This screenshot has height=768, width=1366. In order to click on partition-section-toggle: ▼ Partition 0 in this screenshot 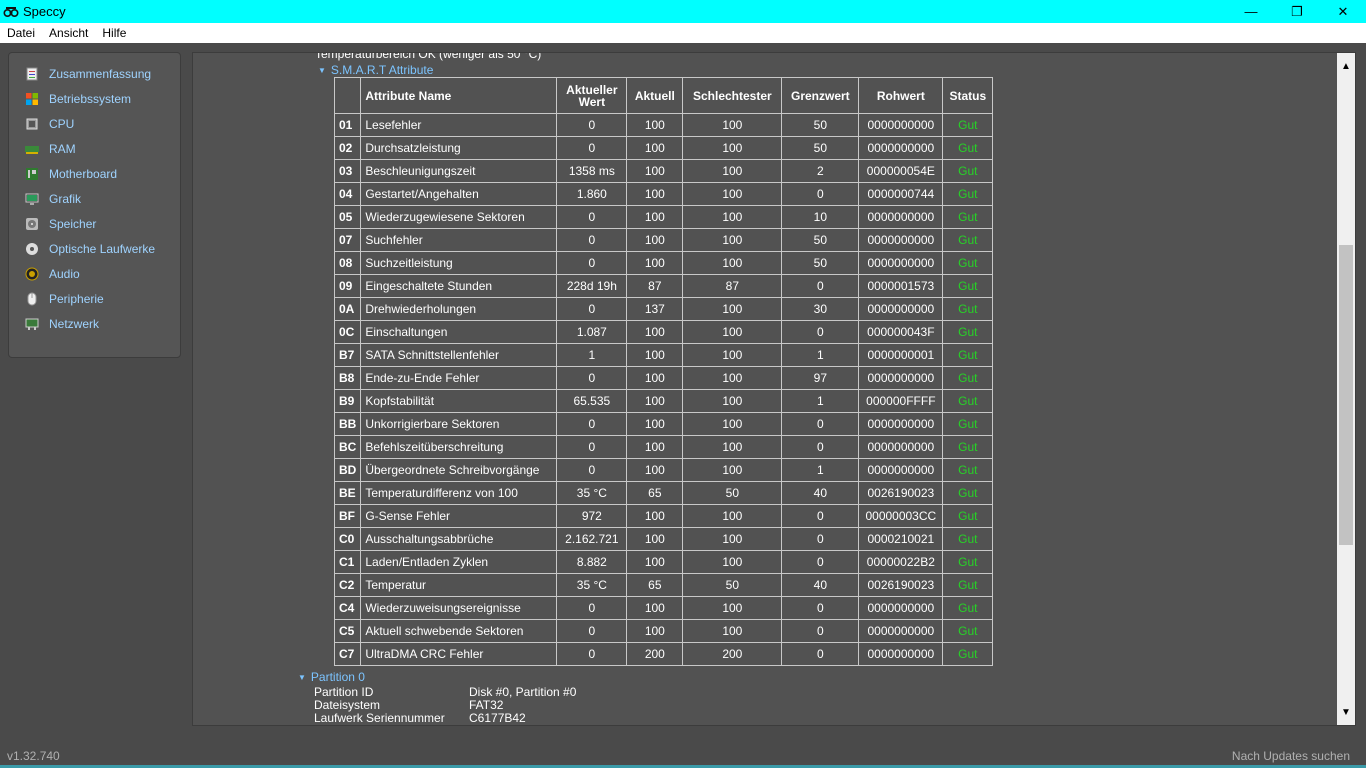, I will do `click(331, 677)`.